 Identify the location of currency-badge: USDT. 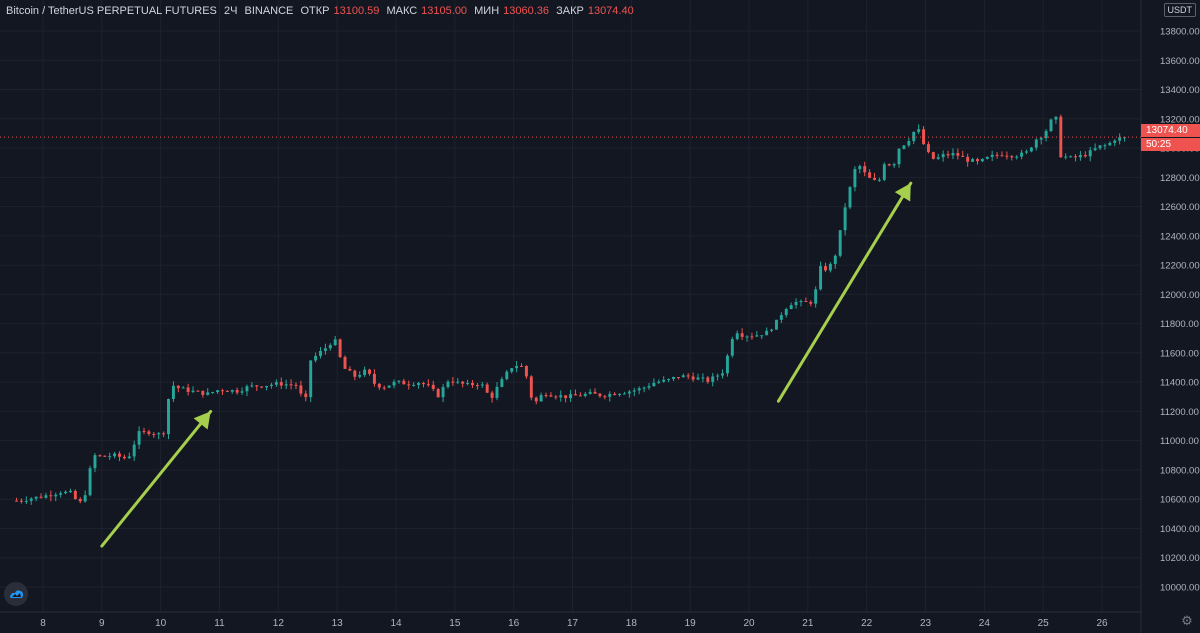
(1179, 10).